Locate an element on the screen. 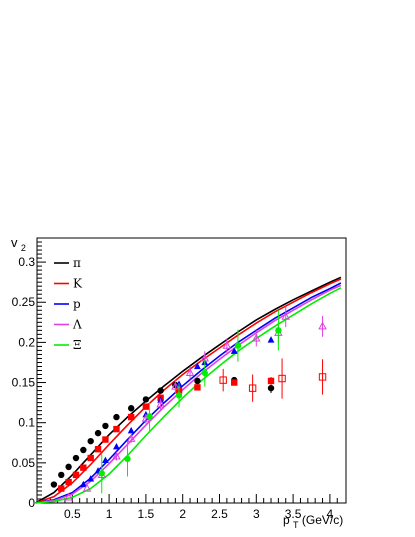 This screenshot has width=415, height=537. y-tick-label: 0.15 is located at coordinates (24, 383).